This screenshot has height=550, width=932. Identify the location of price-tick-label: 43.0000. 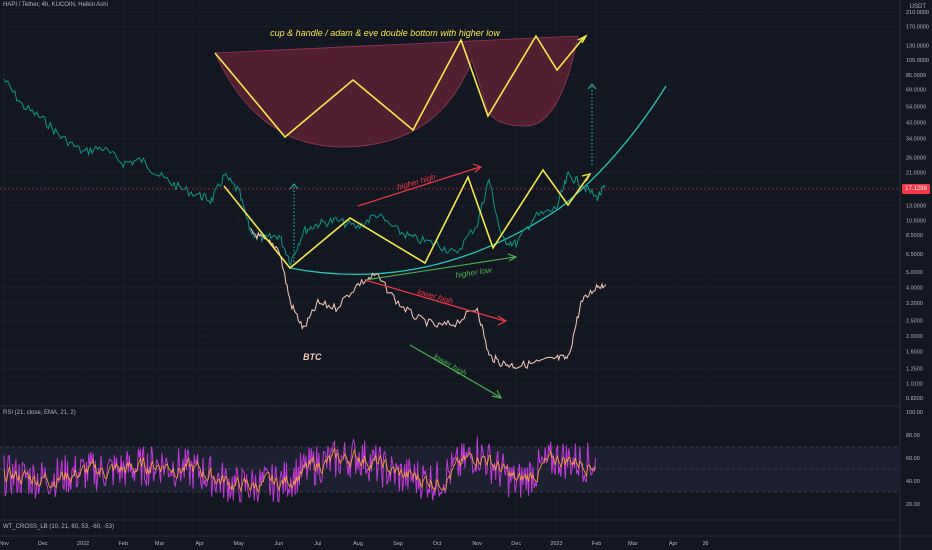
(916, 123).